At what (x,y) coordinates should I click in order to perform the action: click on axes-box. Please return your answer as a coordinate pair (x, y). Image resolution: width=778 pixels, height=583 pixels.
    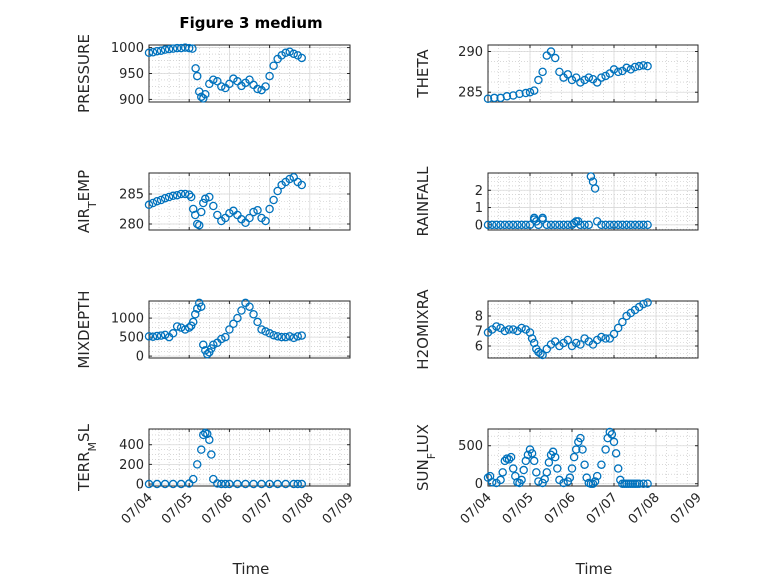
    Looking at the image, I should click on (593, 73).